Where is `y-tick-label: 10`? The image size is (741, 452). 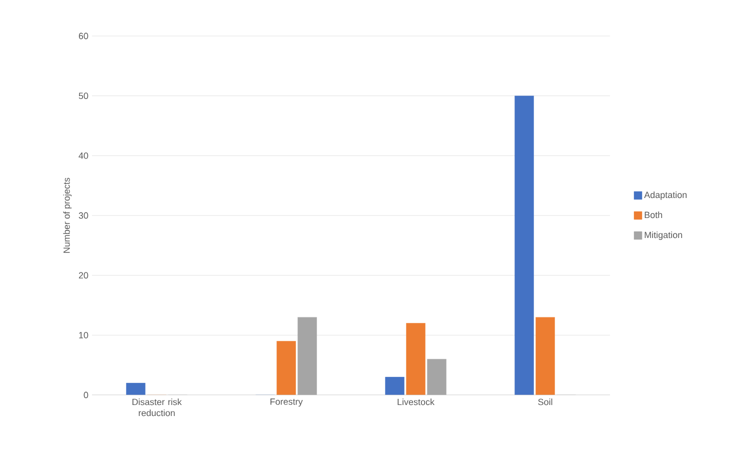 y-tick-label: 10 is located at coordinates (83, 335).